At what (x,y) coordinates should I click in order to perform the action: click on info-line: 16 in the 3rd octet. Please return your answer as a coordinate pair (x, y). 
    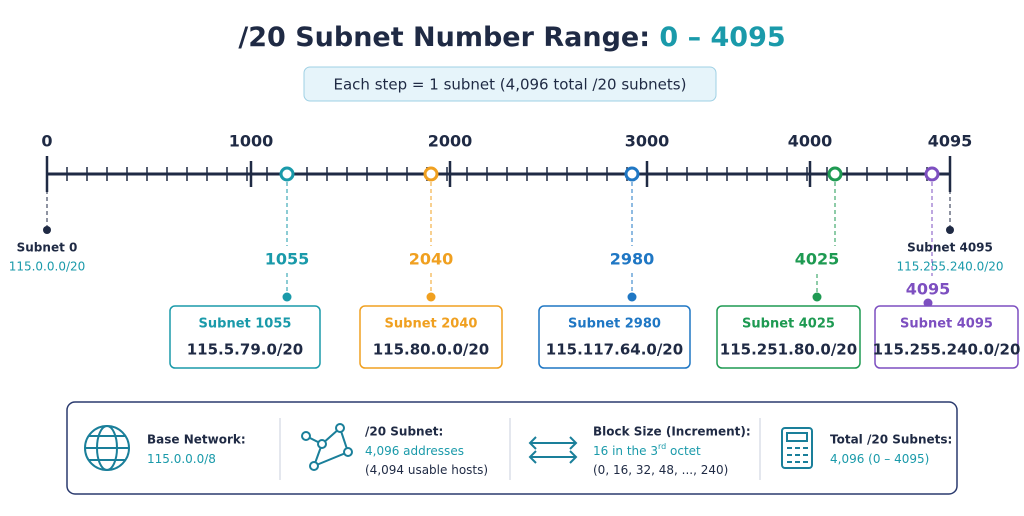
    Looking at the image, I should click on (647, 450).